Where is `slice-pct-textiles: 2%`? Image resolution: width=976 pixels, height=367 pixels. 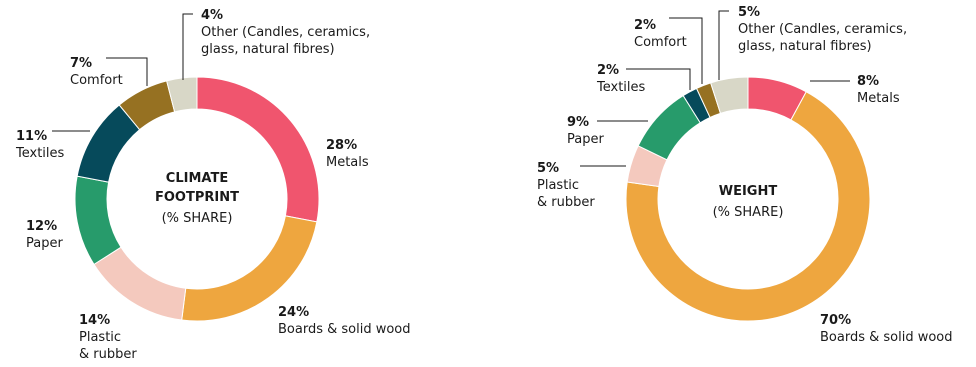
slice-pct-textiles: 2% is located at coordinates (608, 70).